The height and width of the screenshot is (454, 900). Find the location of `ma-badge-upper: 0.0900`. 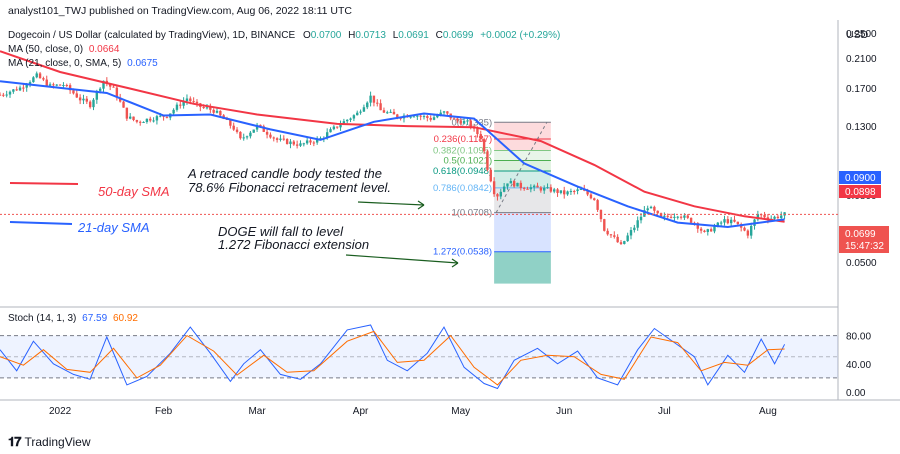

ma-badge-upper: 0.0900 is located at coordinates (860, 177).